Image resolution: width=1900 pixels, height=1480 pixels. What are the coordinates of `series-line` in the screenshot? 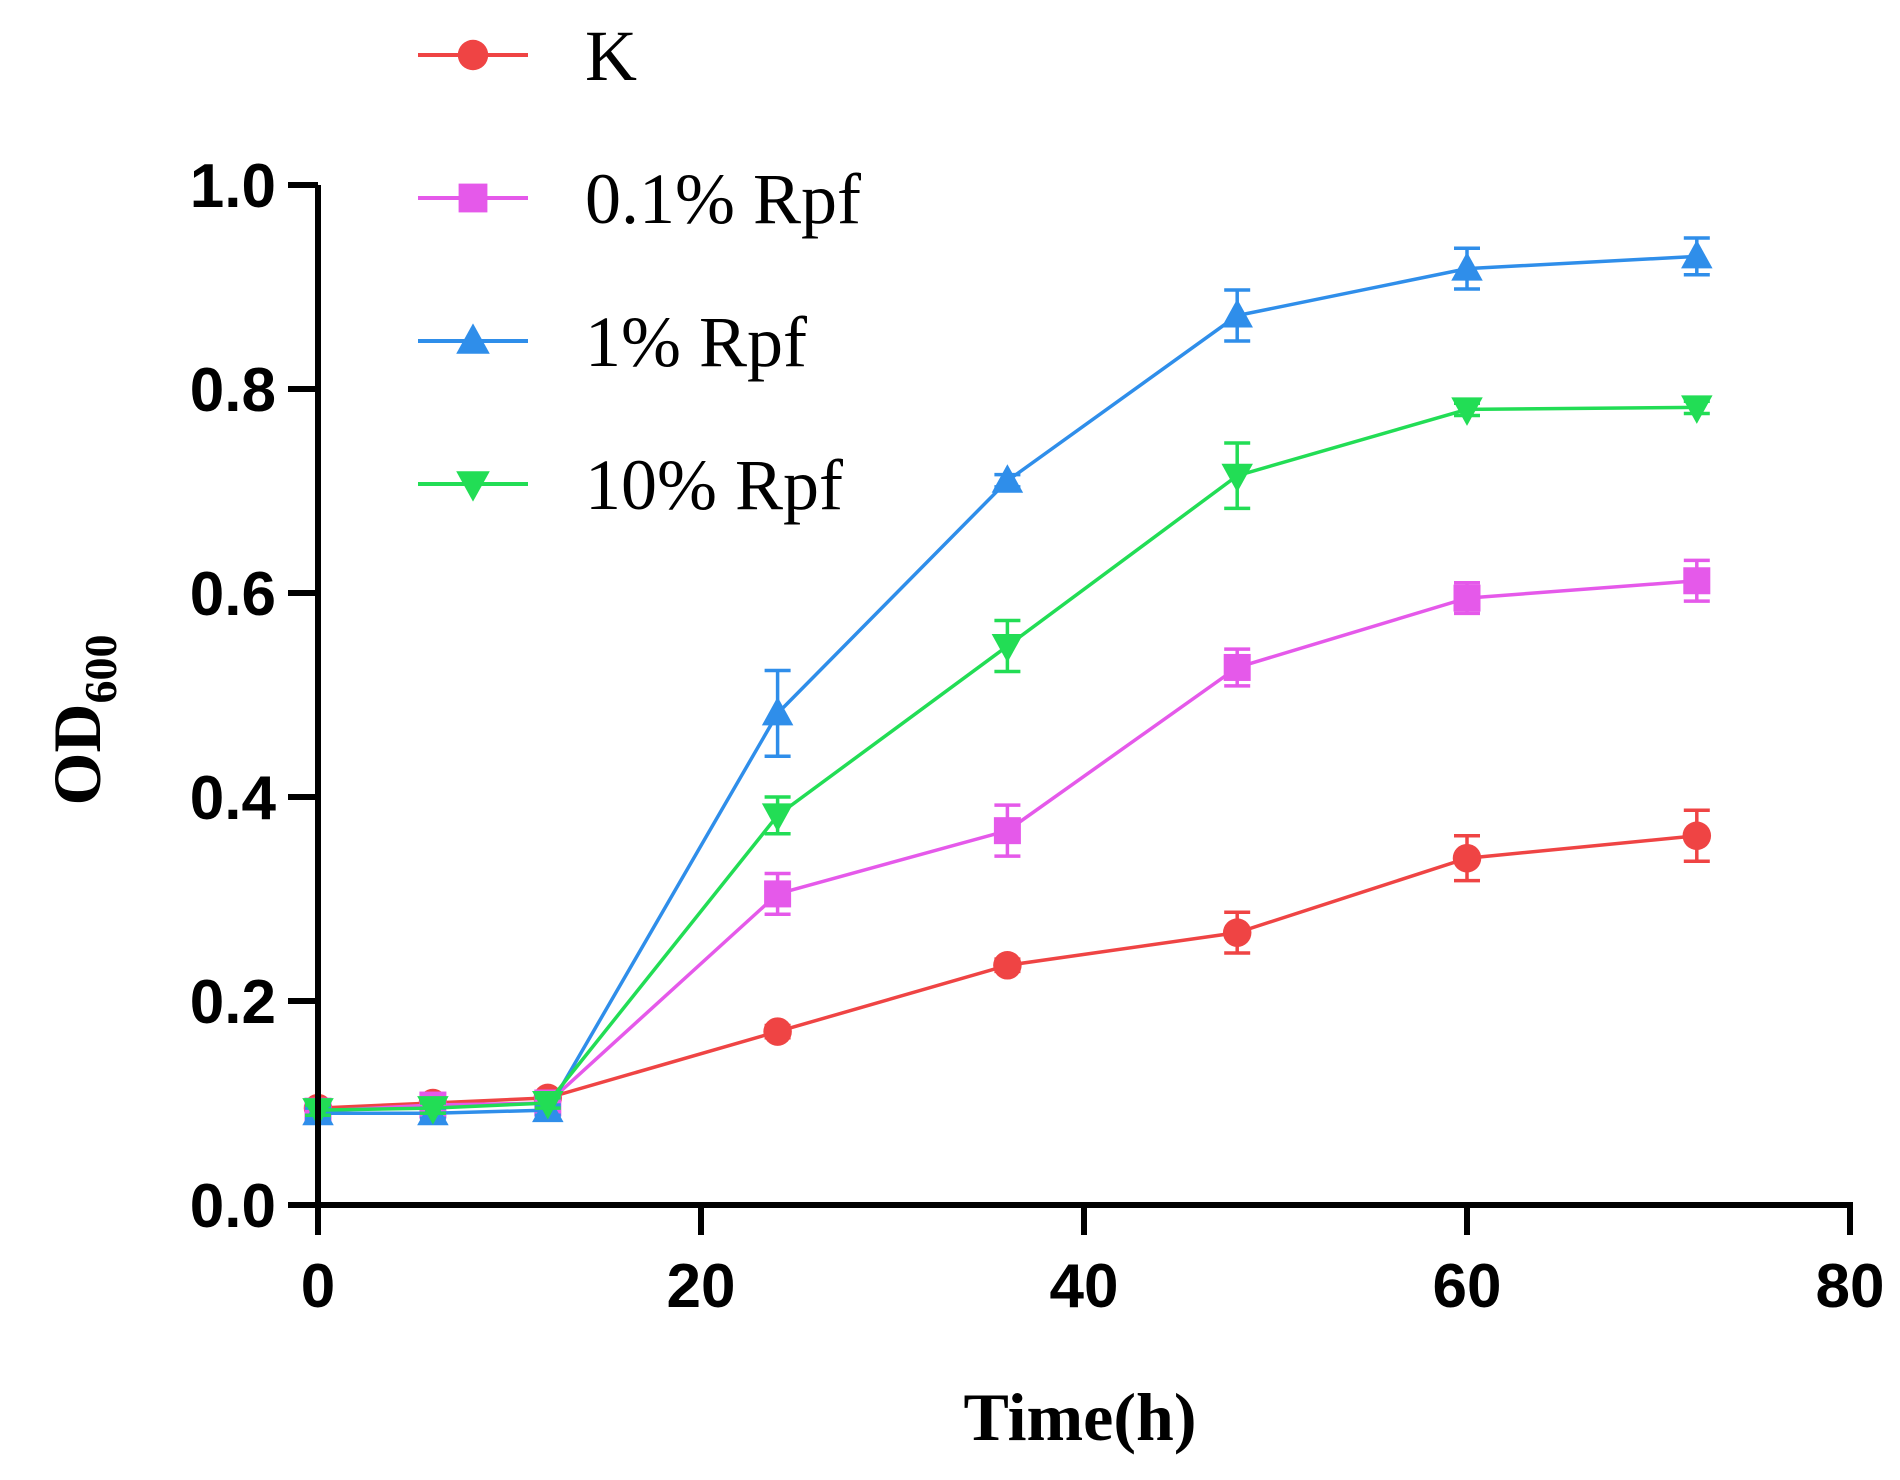 It's located at (1007, 972).